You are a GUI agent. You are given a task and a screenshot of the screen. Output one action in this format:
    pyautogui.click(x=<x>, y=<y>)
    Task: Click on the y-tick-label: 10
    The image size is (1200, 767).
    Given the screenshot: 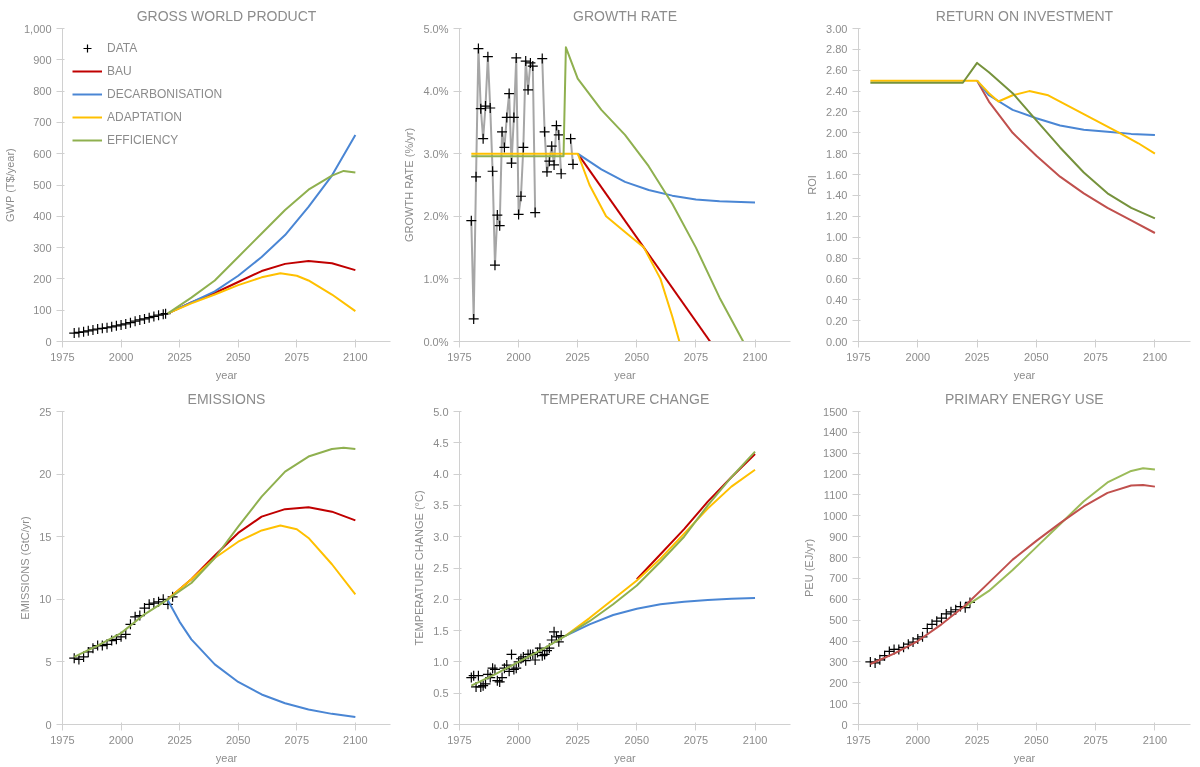 What is the action you would take?
    pyautogui.click(x=45, y=599)
    